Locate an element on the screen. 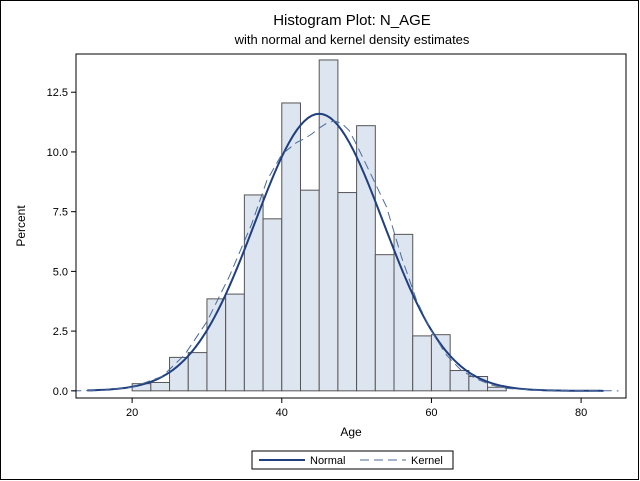  x-tick-label: 60 is located at coordinates (431, 413).